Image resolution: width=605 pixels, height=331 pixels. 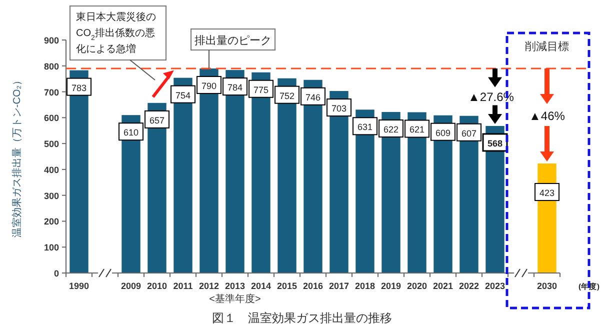 What do you see at coordinates (209, 85) in the screenshot?
I see `data-label: 790` at bounding box center [209, 85].